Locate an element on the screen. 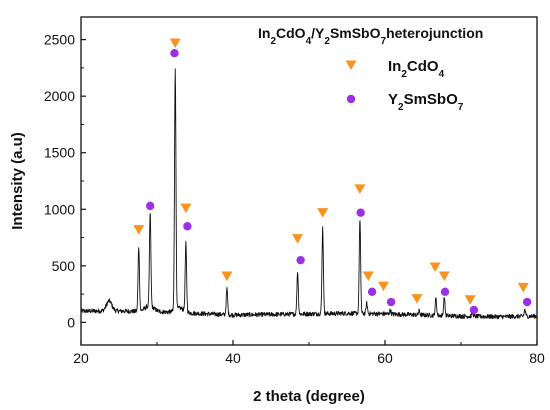 The image size is (550, 410). x-tick-label: 20 is located at coordinates (81, 358).